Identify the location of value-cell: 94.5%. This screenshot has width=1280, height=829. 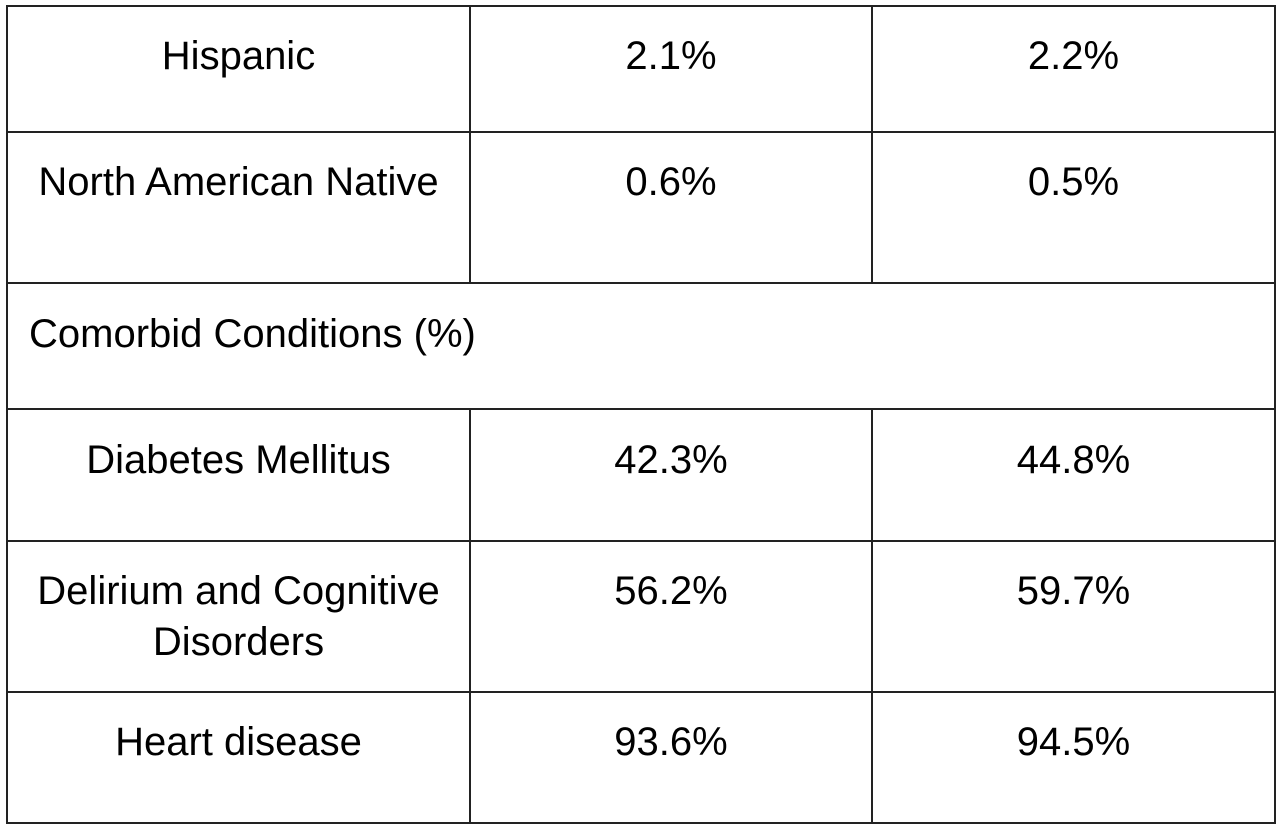
(1073, 757).